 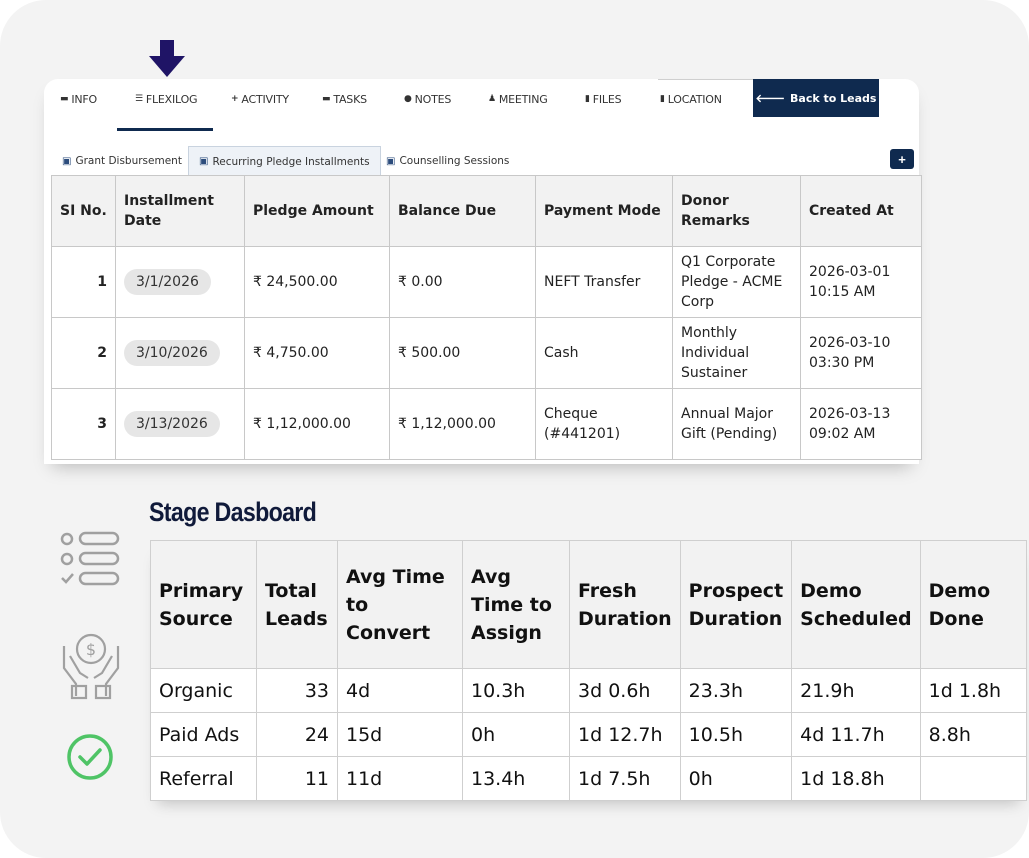 I want to click on users-icon: ♟, so click(x=492, y=99).